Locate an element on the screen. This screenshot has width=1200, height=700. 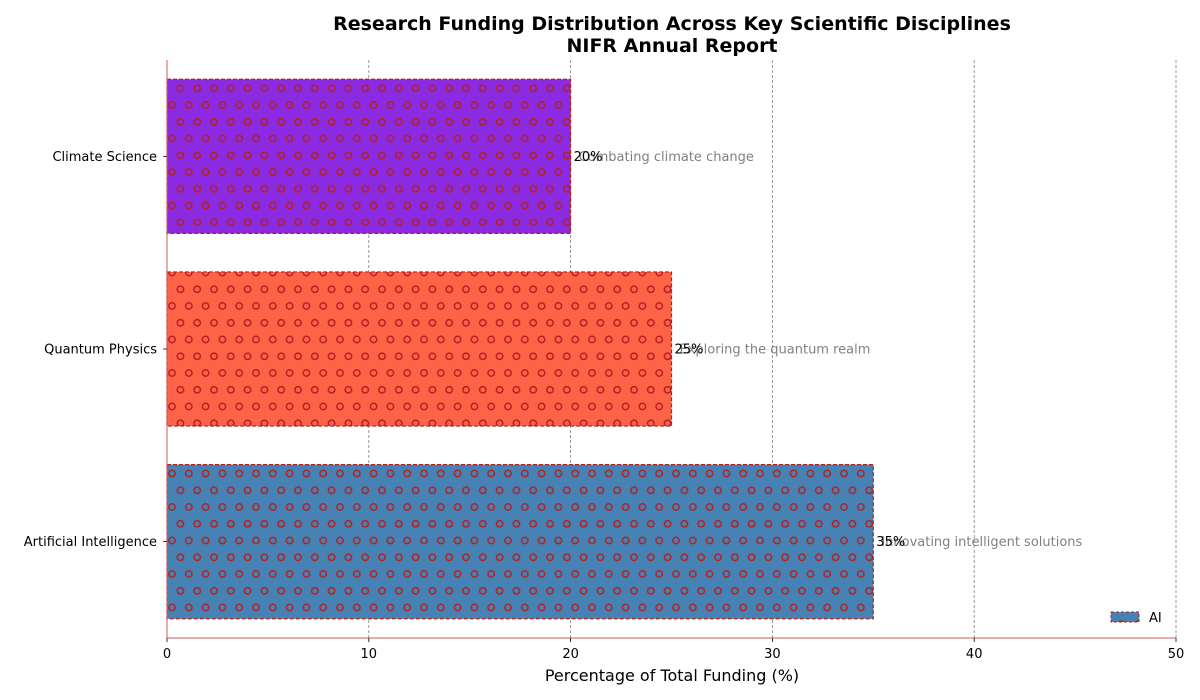
bar-value-label: 20% is located at coordinates (588, 157).